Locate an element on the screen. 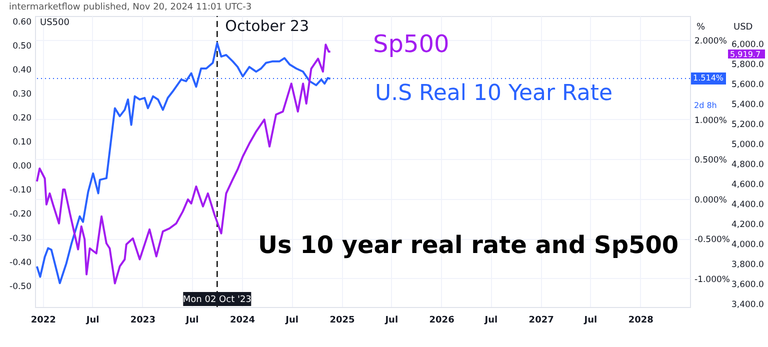  y2-tick-label: 1.000% is located at coordinates (710, 121).